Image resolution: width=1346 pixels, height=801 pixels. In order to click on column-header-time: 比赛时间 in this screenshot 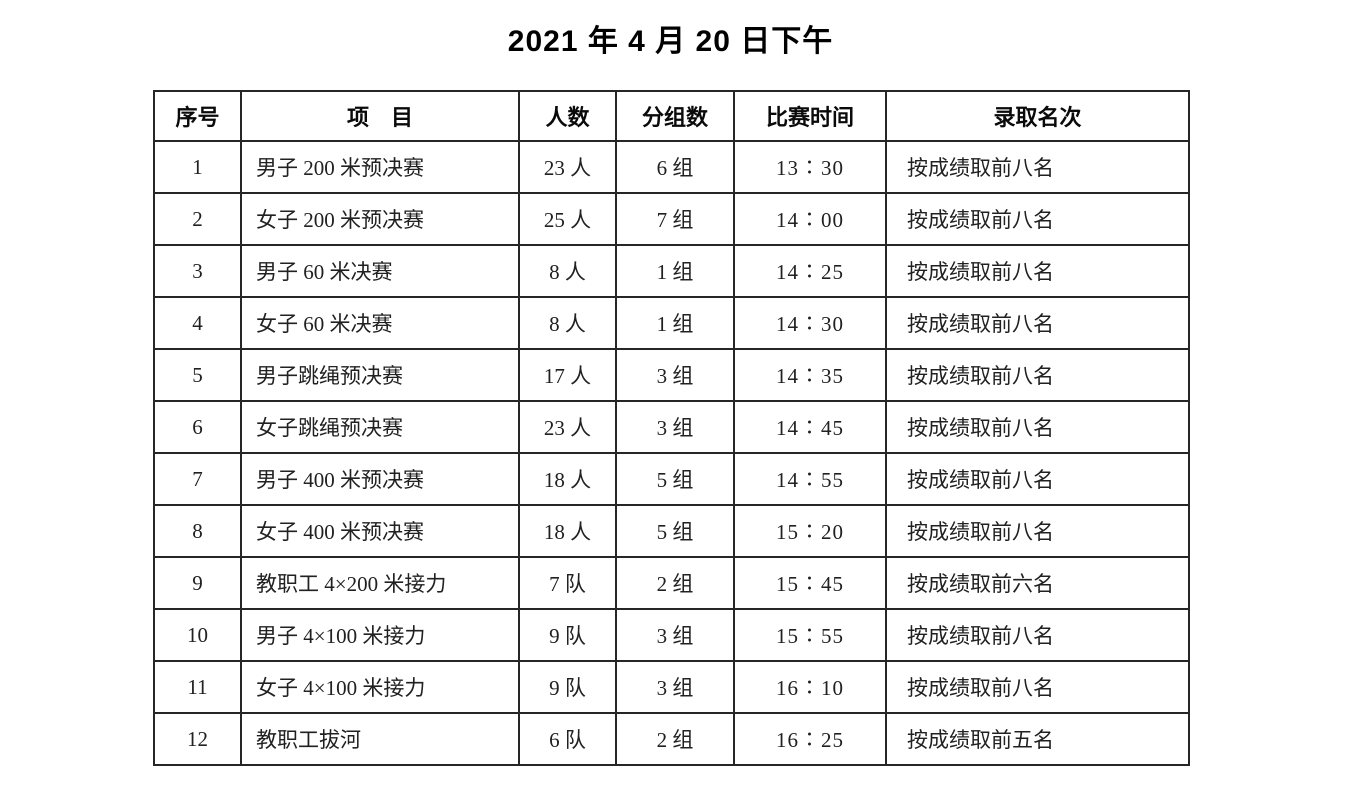, I will do `click(810, 116)`.